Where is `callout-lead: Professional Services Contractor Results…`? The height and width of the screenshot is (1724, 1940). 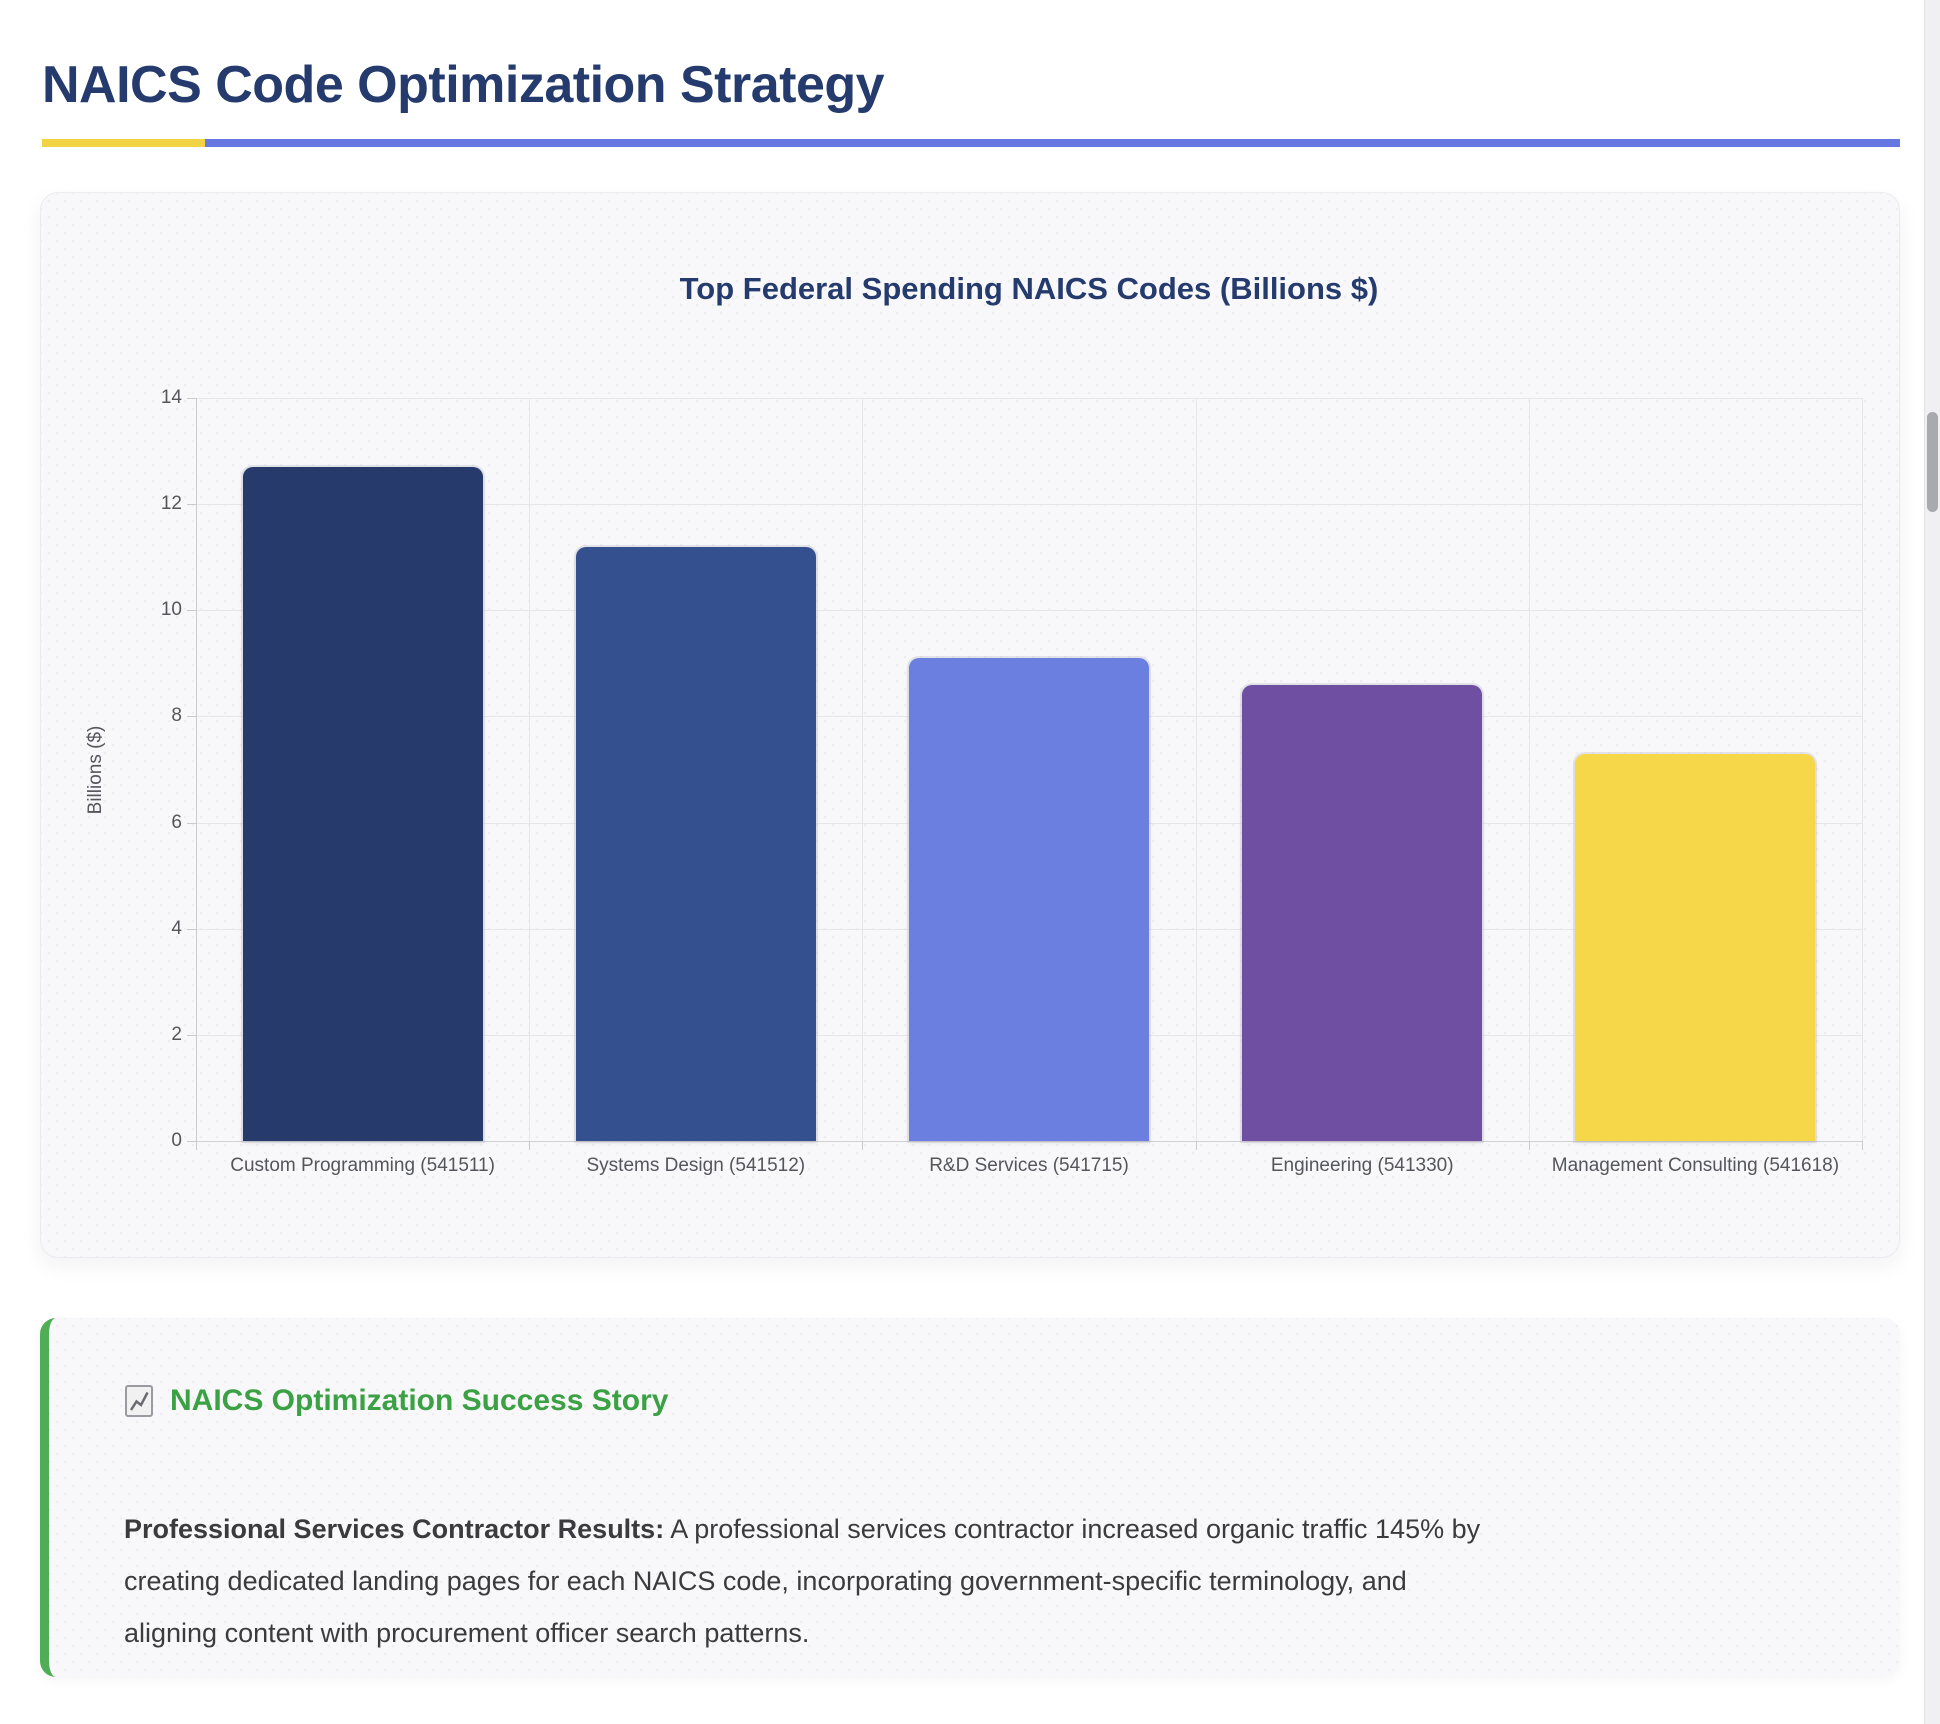
callout-lead: Professional Services Contractor Results… is located at coordinates (394, 1529).